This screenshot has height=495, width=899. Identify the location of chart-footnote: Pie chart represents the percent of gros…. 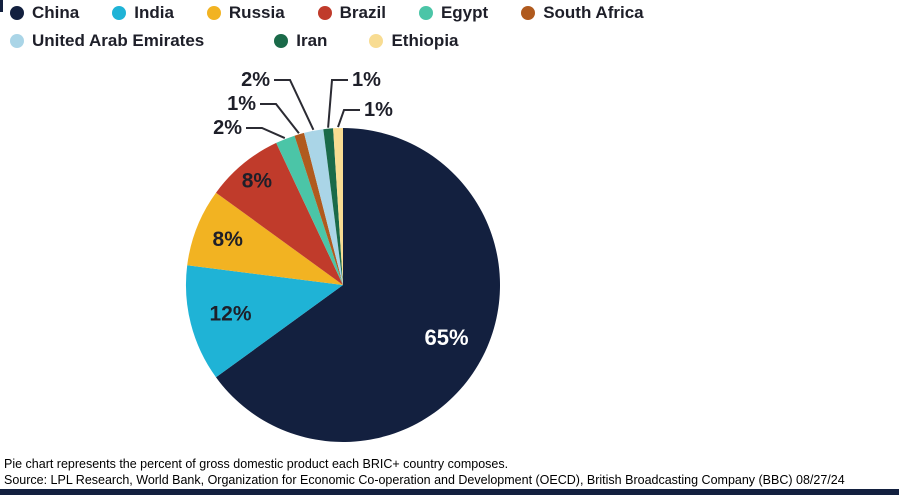
(256, 464).